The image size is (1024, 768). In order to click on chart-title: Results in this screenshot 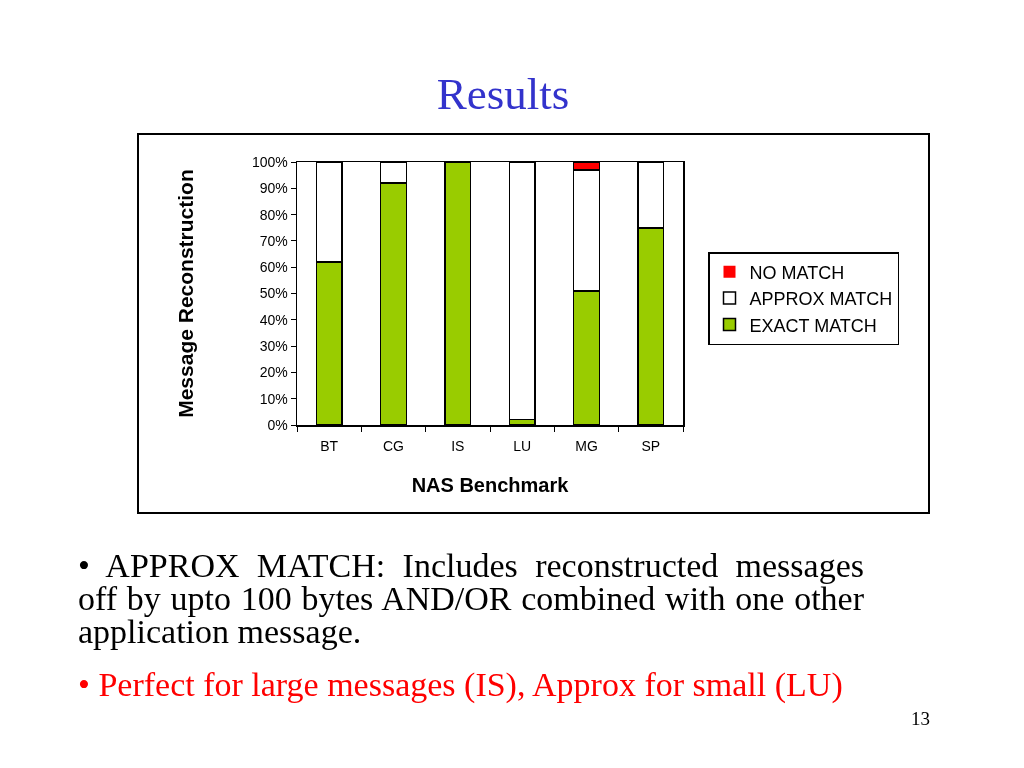, I will do `click(503, 93)`.